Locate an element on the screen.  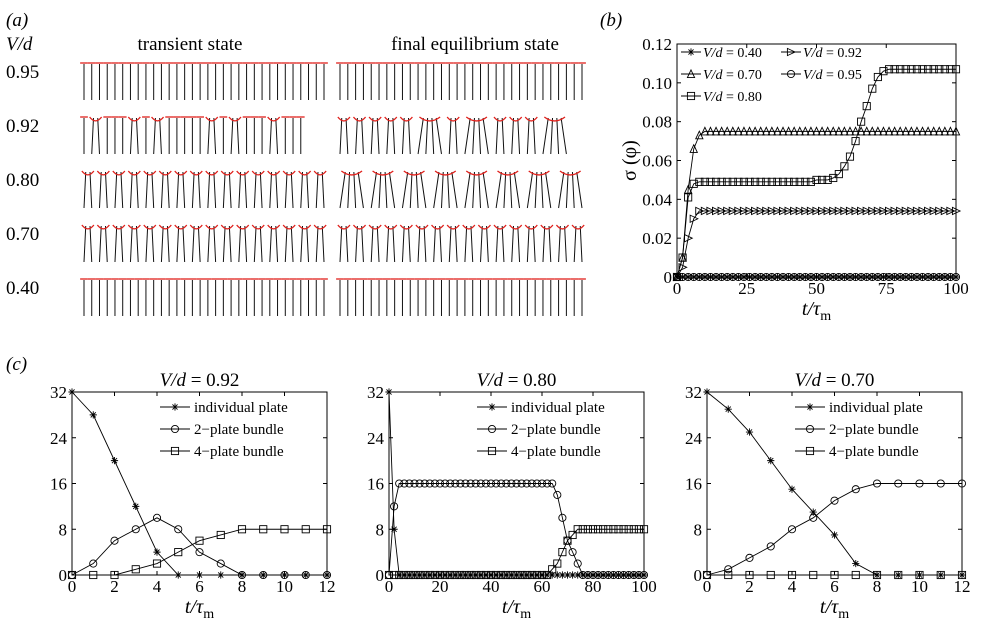
legend-entry: individual plate is located at coordinates (224, 408).